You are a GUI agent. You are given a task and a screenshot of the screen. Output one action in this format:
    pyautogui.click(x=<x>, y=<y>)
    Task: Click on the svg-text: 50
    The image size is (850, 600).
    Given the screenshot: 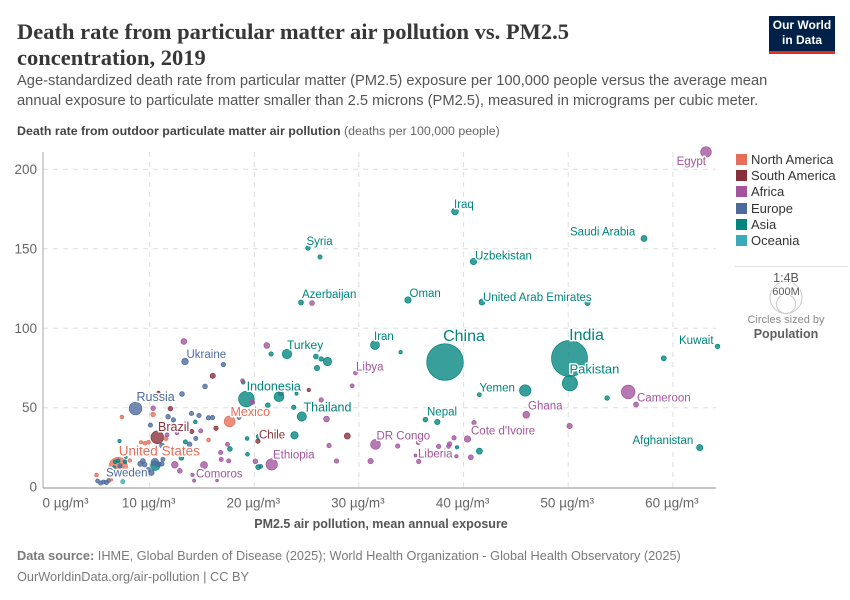 What is the action you would take?
    pyautogui.click(x=29, y=407)
    